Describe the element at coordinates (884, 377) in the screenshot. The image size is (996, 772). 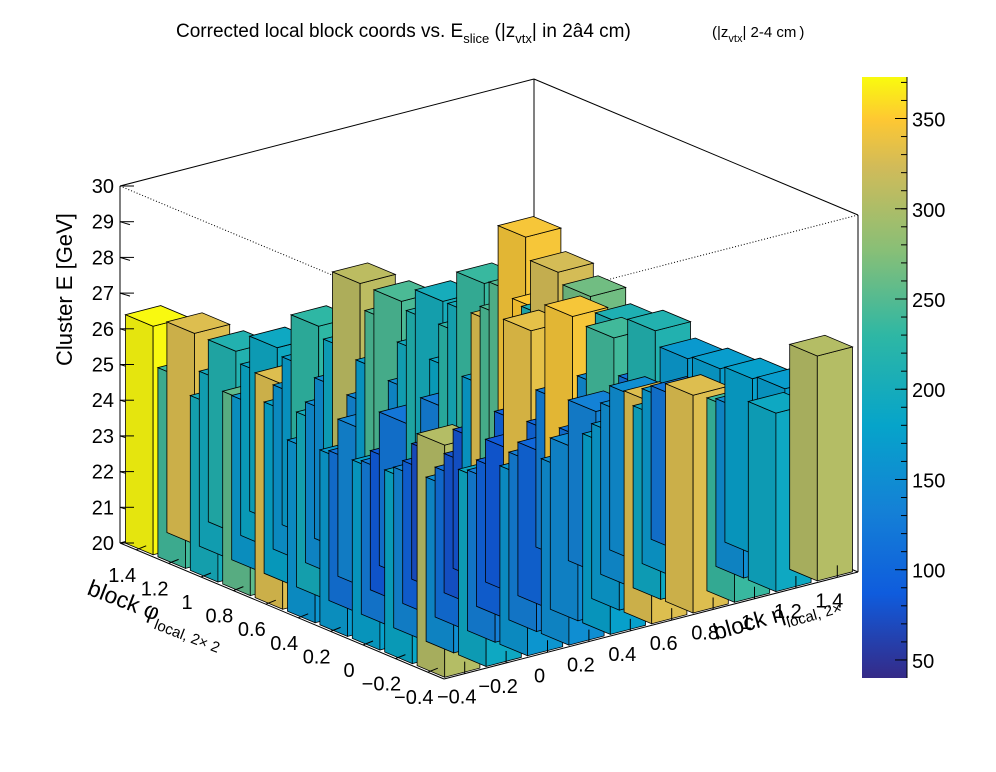
I see `colorbar` at that location.